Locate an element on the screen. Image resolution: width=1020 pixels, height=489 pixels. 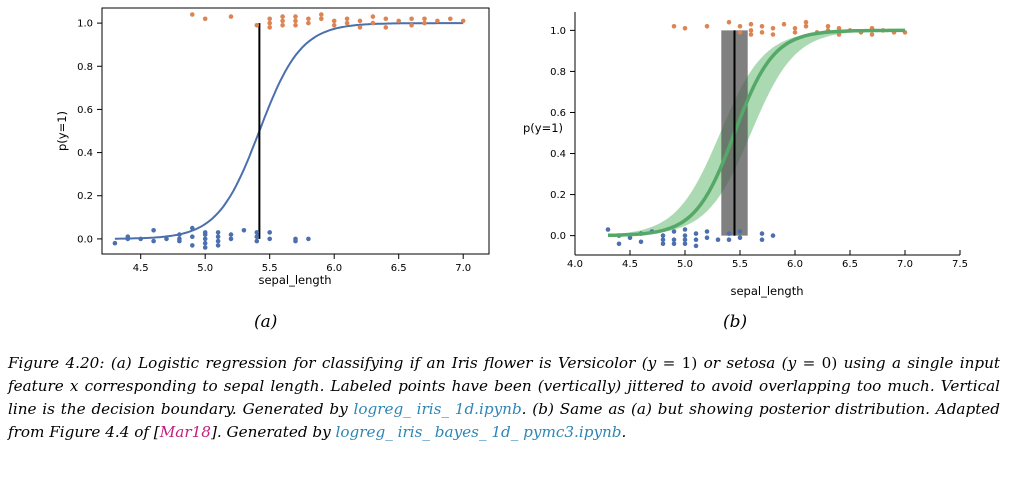
subfigure-b-label: (b) is located at coordinates (735, 322).